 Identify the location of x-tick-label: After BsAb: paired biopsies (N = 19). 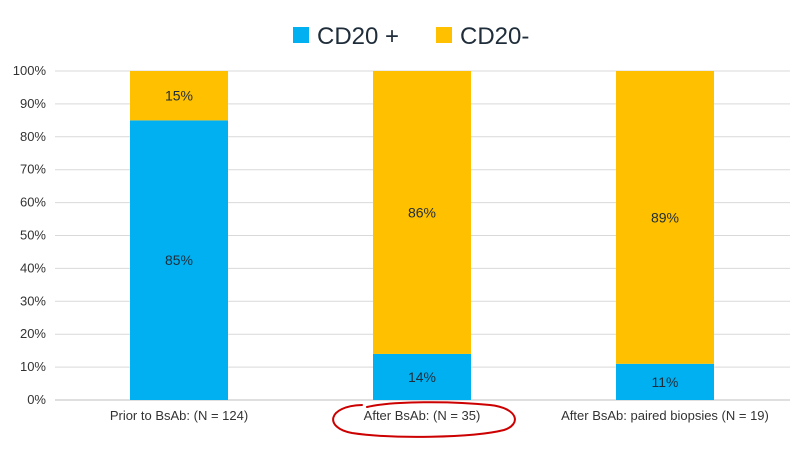
(665, 415).